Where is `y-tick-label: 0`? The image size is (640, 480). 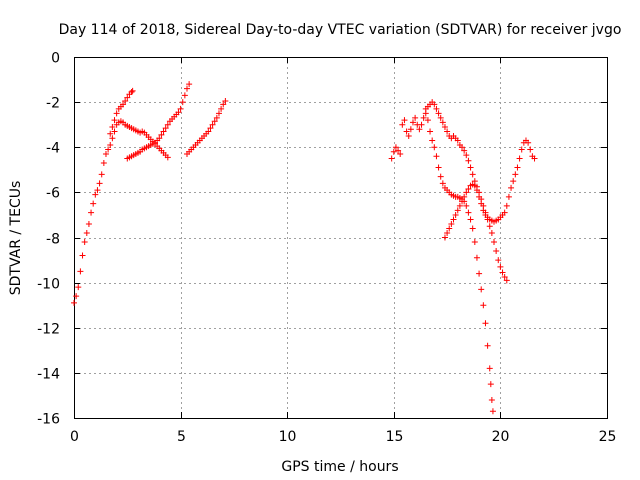
y-tick-label: 0 is located at coordinates (55, 59).